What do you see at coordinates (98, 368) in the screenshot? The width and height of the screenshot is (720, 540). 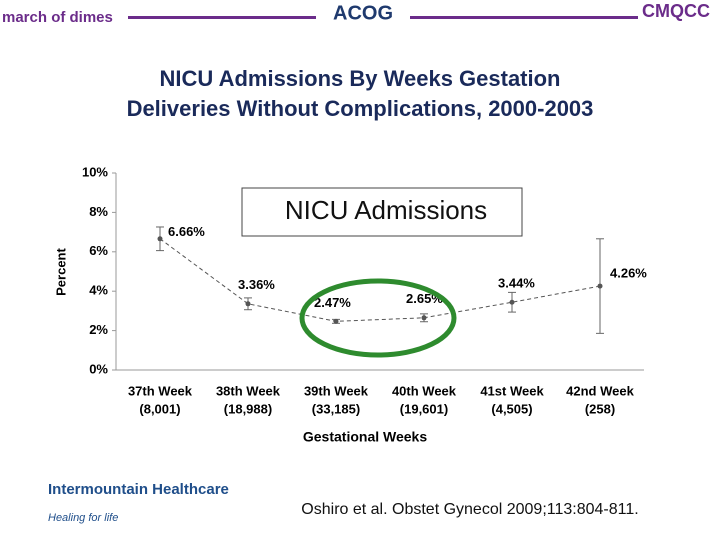 I see `y-tick-label: 0%` at bounding box center [98, 368].